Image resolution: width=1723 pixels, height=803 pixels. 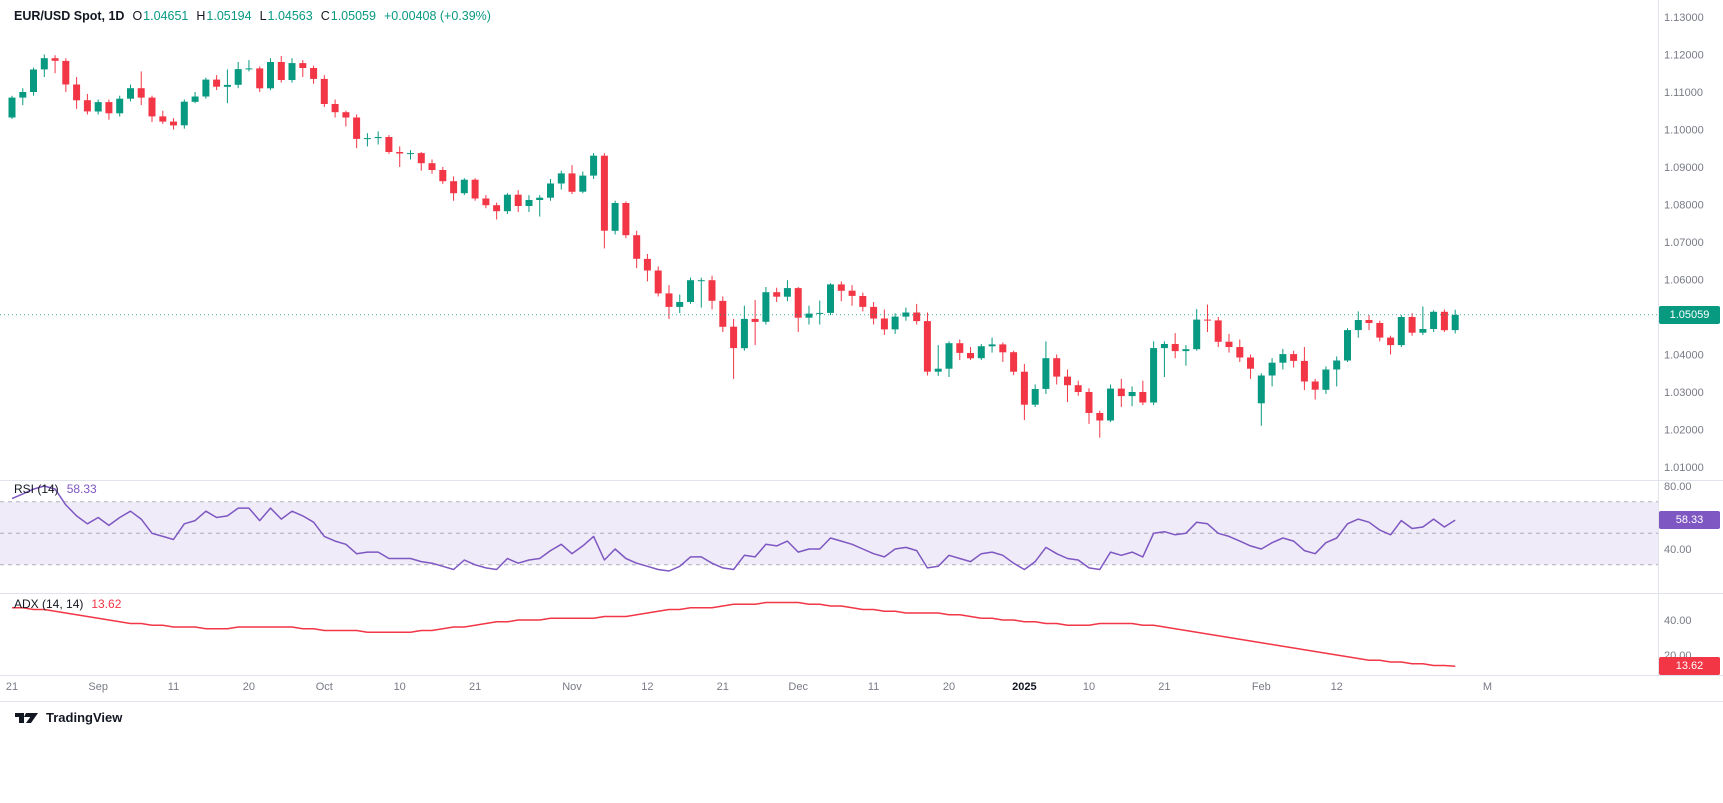 What do you see at coordinates (1487, 687) in the screenshot?
I see `time-tick-label: M` at bounding box center [1487, 687].